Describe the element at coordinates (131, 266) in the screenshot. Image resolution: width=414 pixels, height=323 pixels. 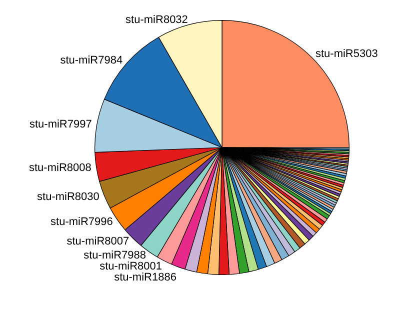
I see `slice-label: stu-miR8001` at that location.